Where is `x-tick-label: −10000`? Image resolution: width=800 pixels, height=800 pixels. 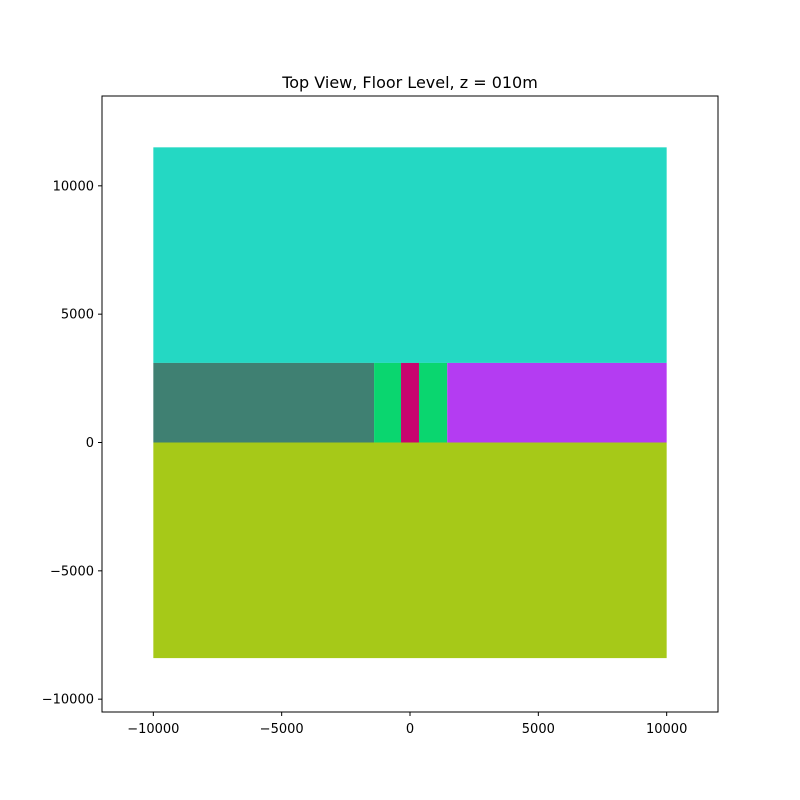 x-tick-label: −10000 is located at coordinates (153, 729).